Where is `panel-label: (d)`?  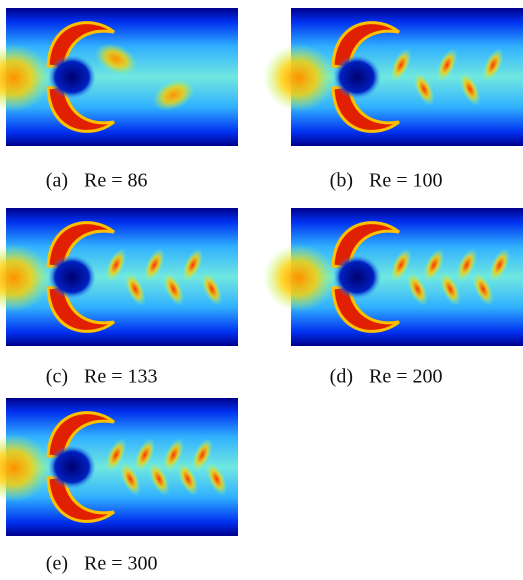 panel-label: (d) is located at coordinates (341, 377).